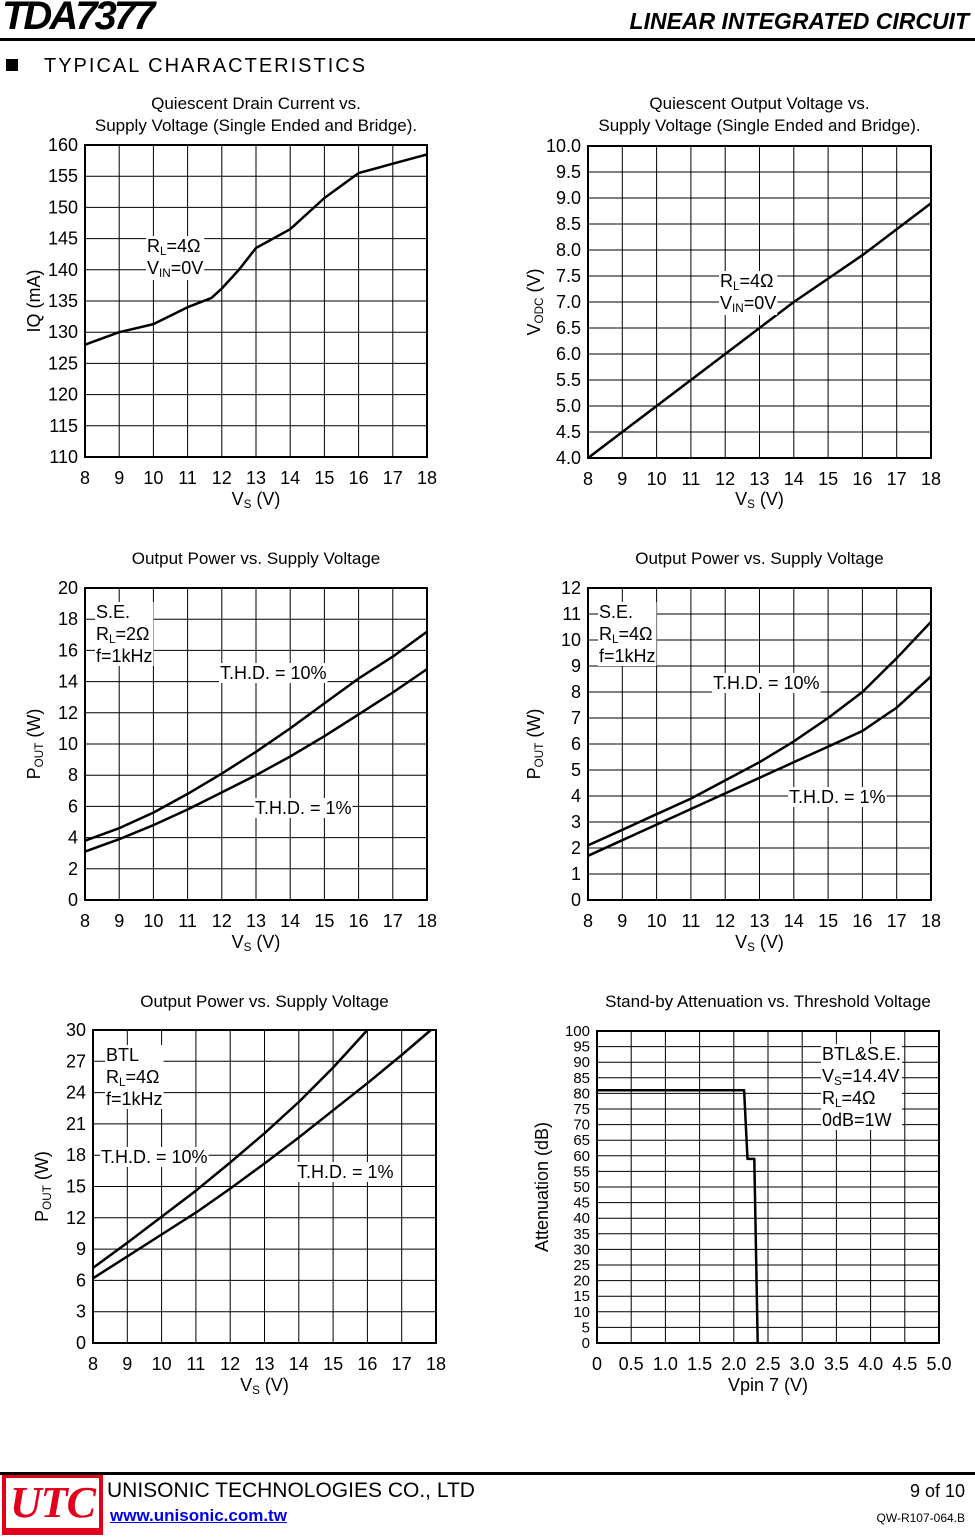 Image resolution: width=975 pixels, height=1537 pixels. I want to click on annotation-text-rest: =14.4V, so click(871, 1076).